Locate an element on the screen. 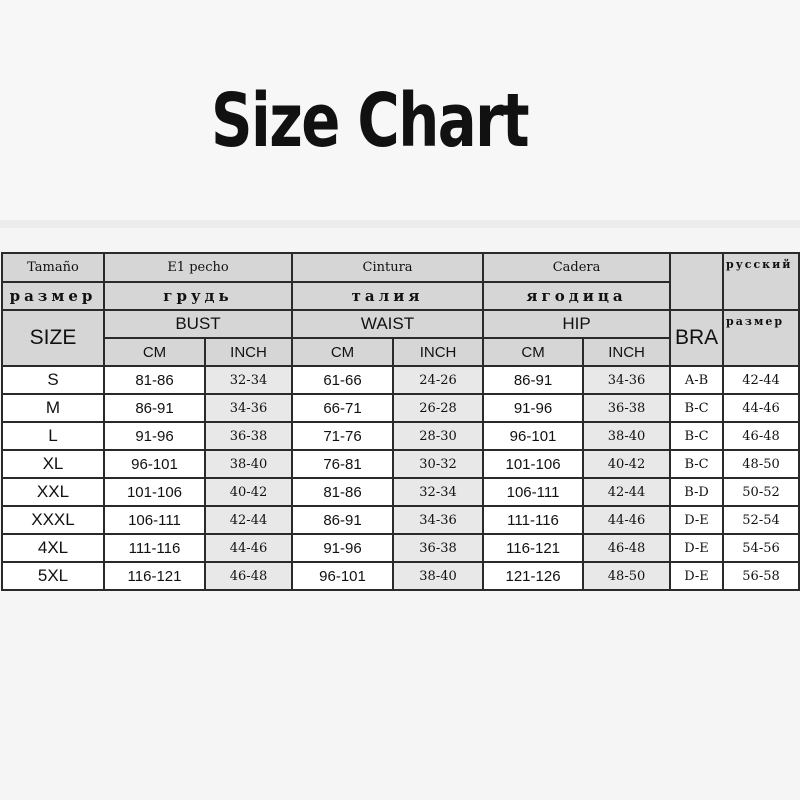  cell-waist-cm: 81-86 is located at coordinates (343, 492).